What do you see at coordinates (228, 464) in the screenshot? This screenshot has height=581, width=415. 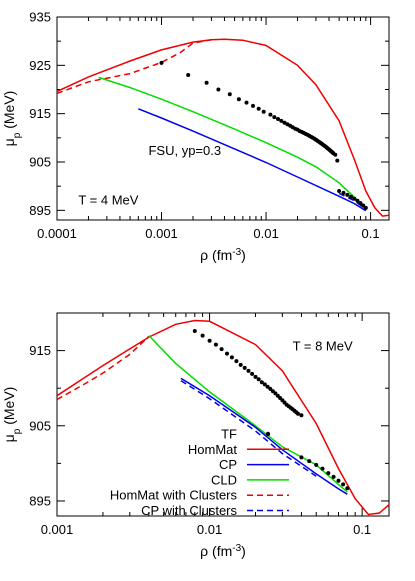 I see `legend-label: CP` at bounding box center [228, 464].